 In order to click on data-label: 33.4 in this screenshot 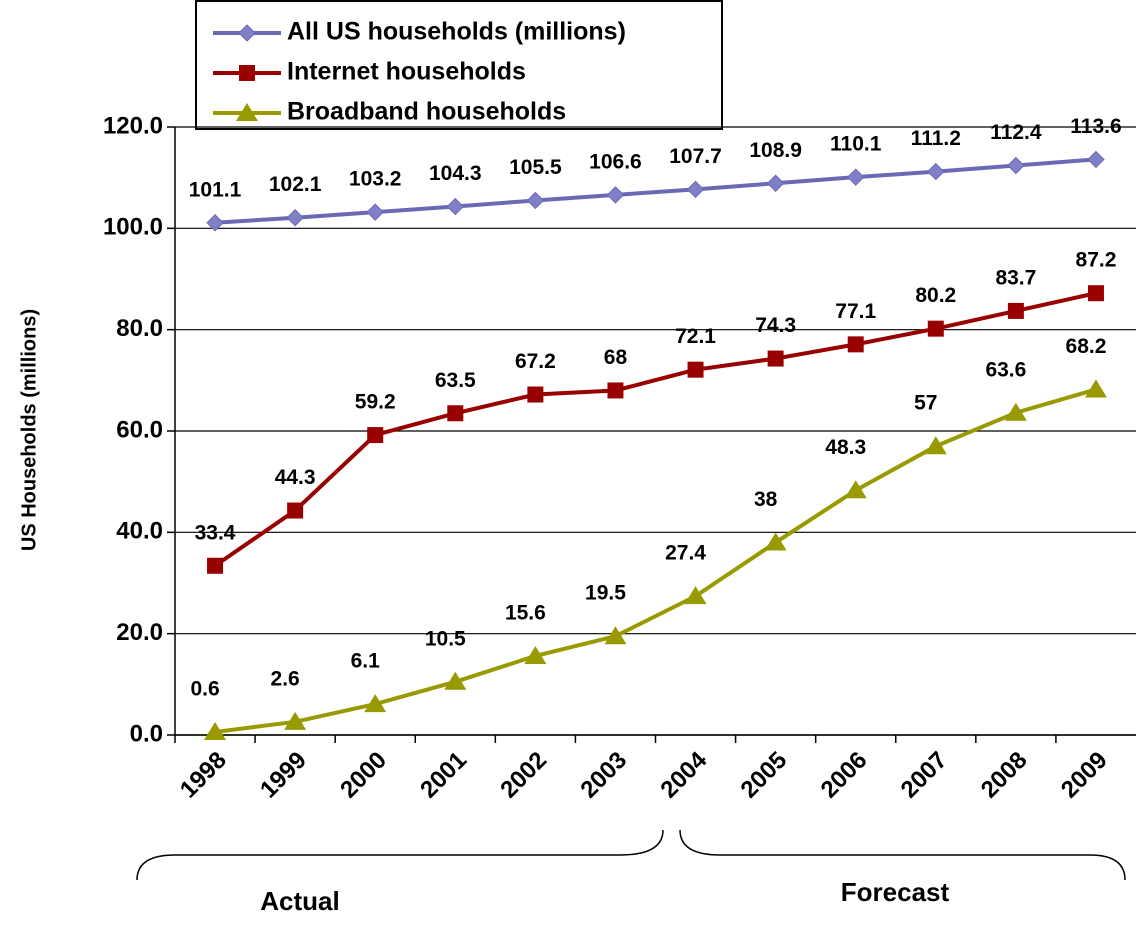, I will do `click(215, 532)`.